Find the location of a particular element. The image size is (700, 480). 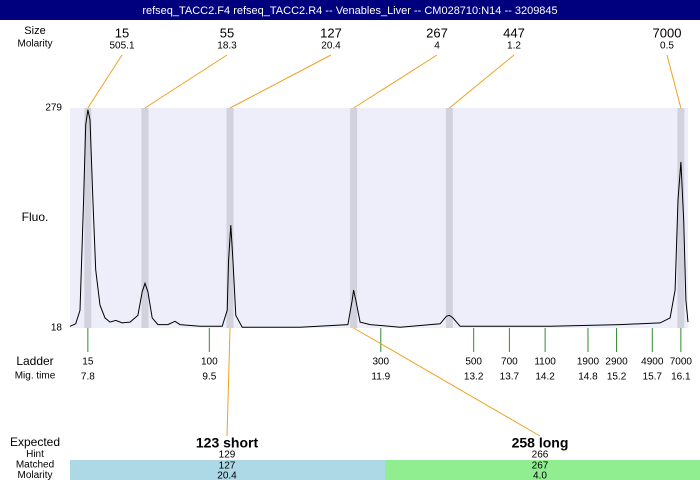

ladder-time: 15.7 is located at coordinates (653, 377).